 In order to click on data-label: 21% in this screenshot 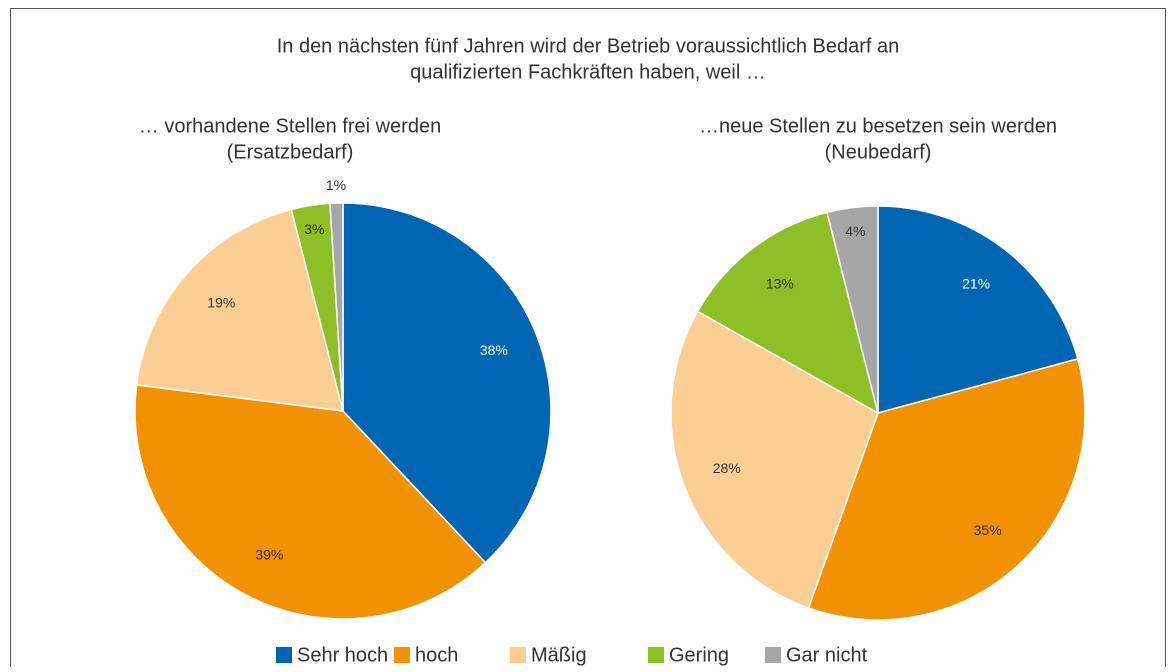, I will do `click(976, 283)`.